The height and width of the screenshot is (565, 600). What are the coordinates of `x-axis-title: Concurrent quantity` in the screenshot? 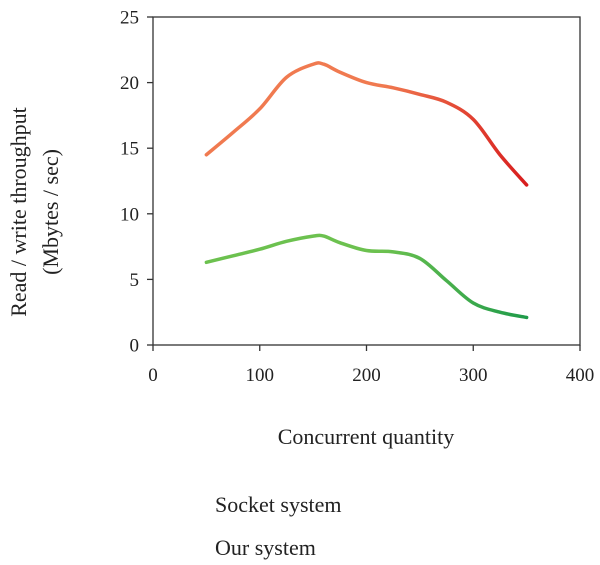 It's located at (366, 436).